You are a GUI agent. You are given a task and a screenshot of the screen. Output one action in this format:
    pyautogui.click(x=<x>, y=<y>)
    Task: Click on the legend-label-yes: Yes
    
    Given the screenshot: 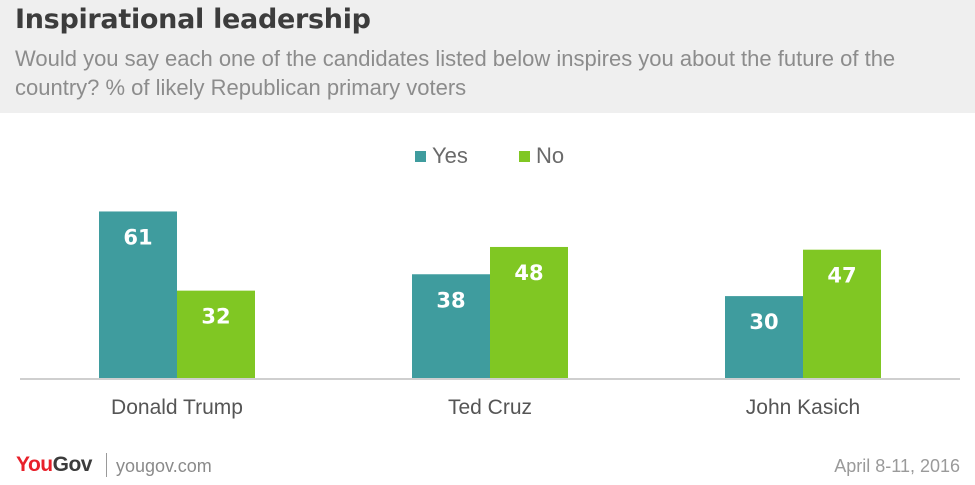 What is the action you would take?
    pyautogui.click(x=450, y=155)
    